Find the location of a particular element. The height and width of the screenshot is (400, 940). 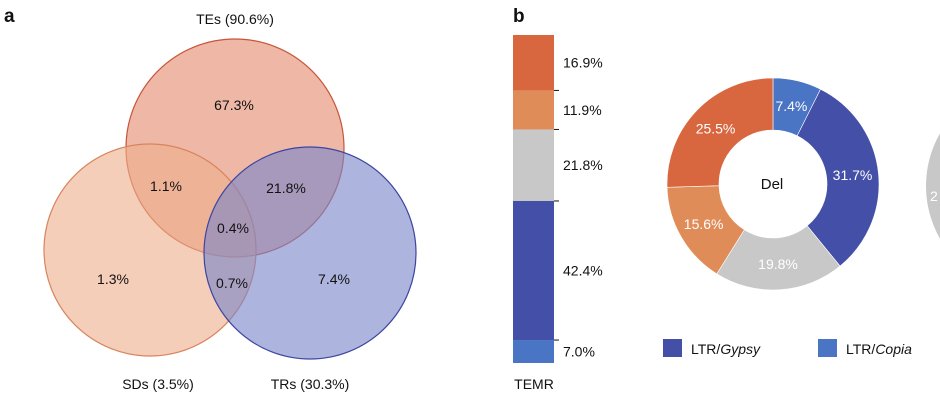

venn-set-label-sds: SDs (3.5%) is located at coordinates (158, 384).